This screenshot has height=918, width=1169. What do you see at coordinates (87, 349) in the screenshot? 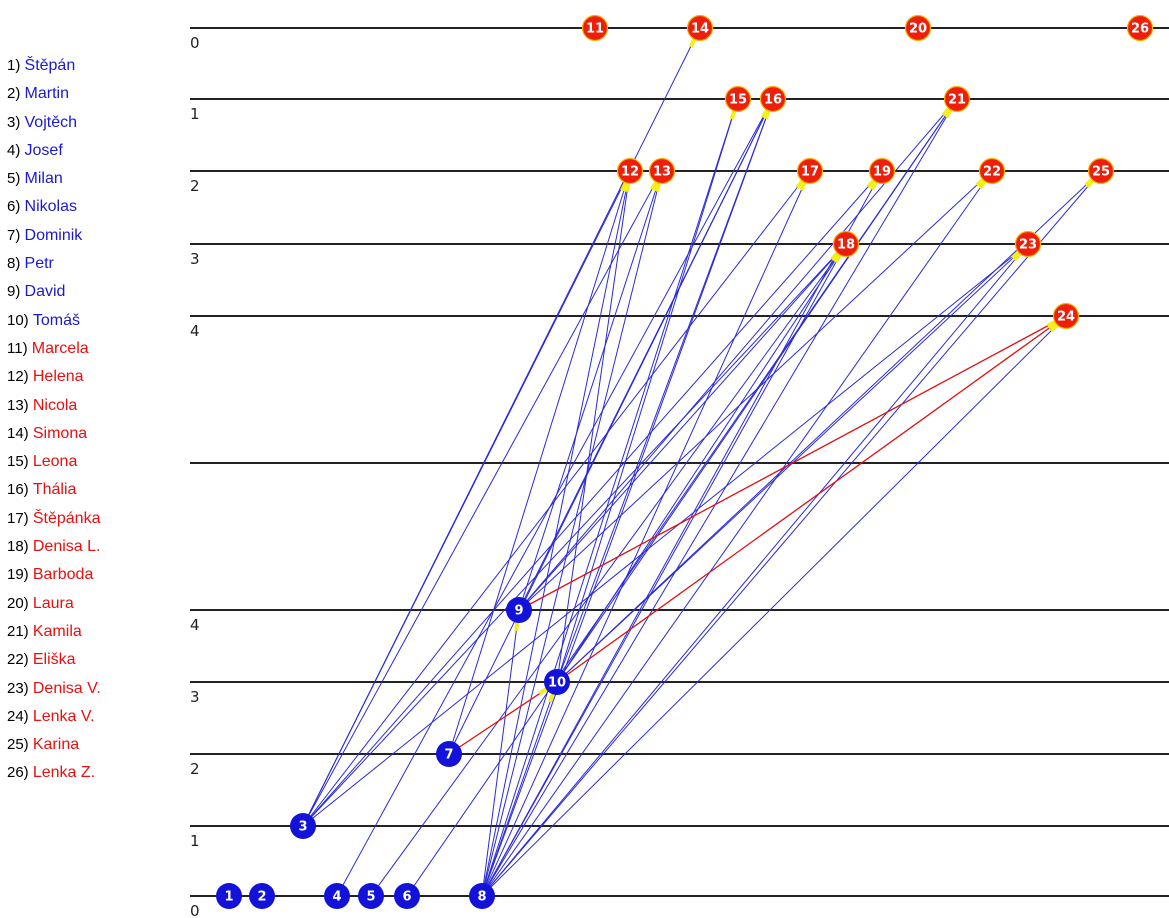
I see `legend-item: 11) Marcela` at bounding box center [87, 349].